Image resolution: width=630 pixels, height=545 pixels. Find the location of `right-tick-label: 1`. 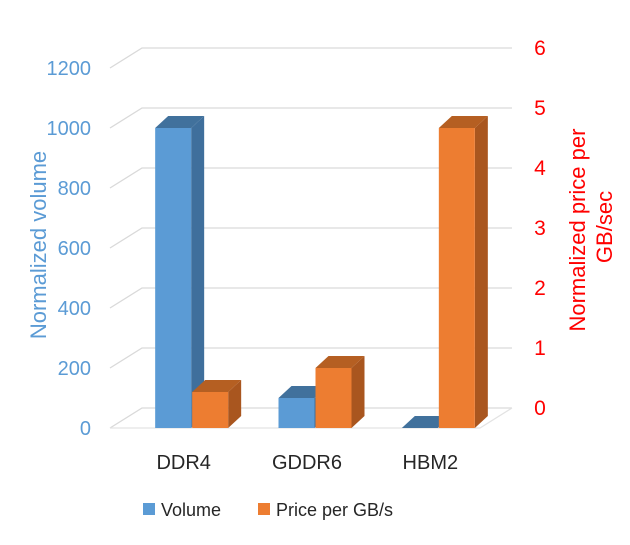

right-tick-label: 1 is located at coordinates (540, 348).